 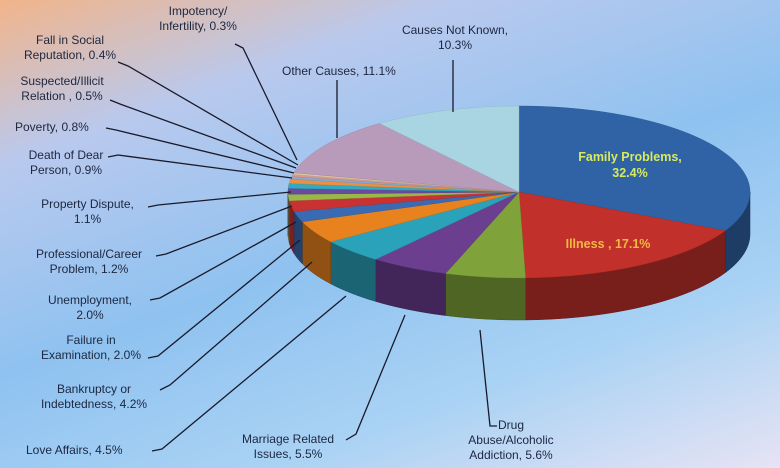 What do you see at coordinates (87, 211) in the screenshot?
I see `label-property-dispute: Property Dispute, 1.1%` at bounding box center [87, 211].